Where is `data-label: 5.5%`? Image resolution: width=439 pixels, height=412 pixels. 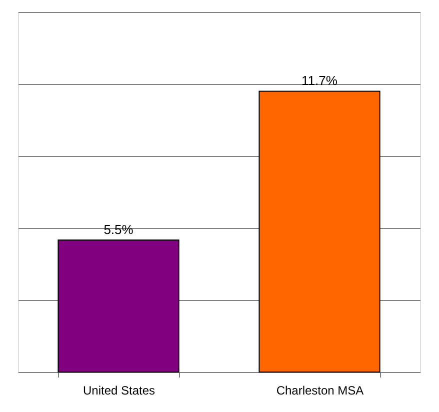 data-label: 5.5% is located at coordinates (119, 229).